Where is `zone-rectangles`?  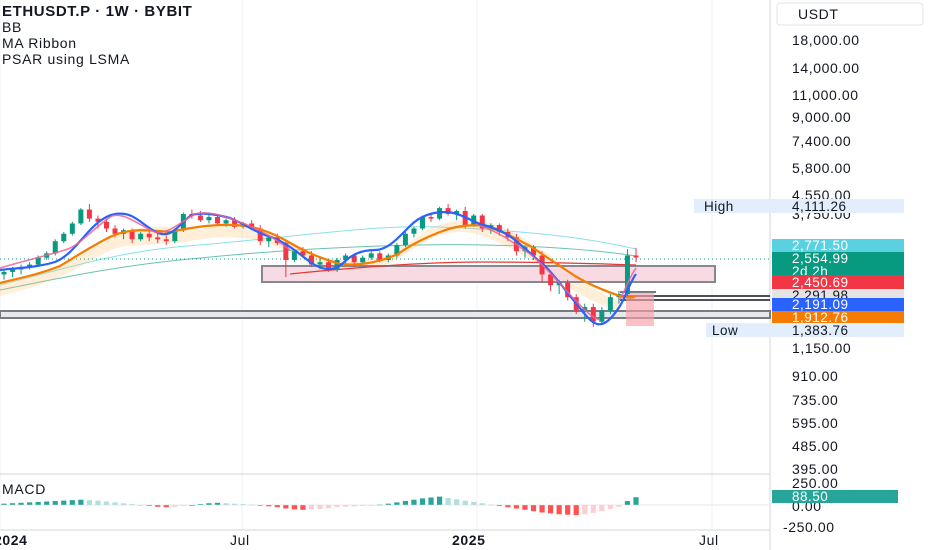 zone-rectangles is located at coordinates (385, 295).